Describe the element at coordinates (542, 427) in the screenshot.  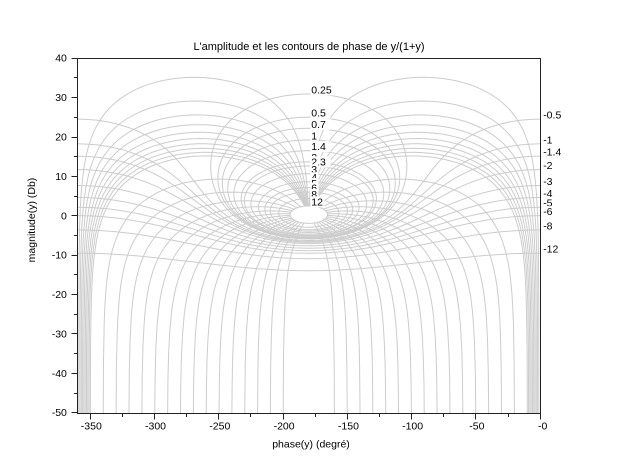
I see `svg-text: -0` at that location.